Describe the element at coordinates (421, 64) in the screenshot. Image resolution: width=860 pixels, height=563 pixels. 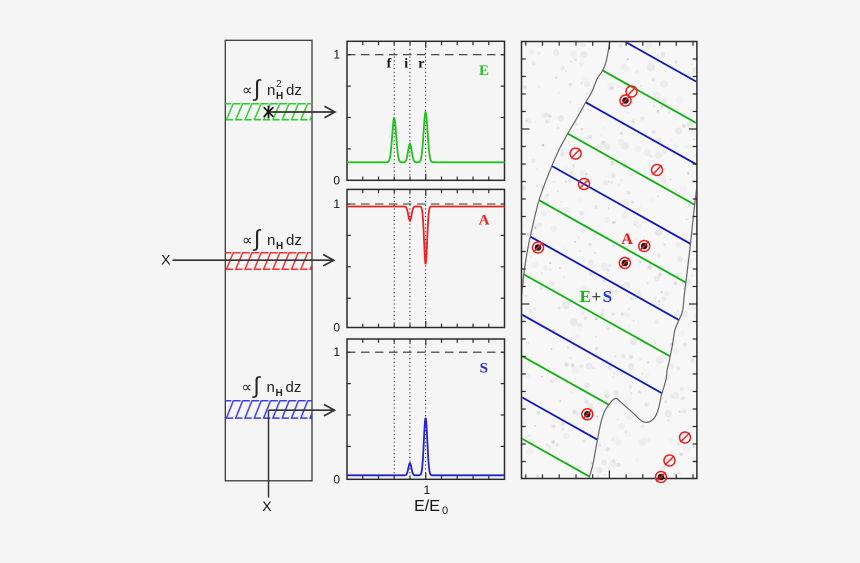
I see `svg-text: r` at that location.